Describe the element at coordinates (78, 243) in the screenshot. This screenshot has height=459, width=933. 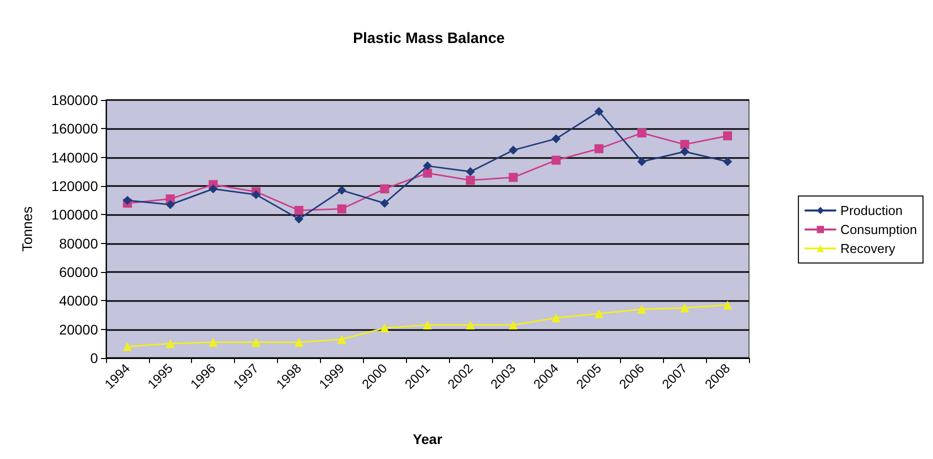
I see `y-tick-label: 80000` at that location.